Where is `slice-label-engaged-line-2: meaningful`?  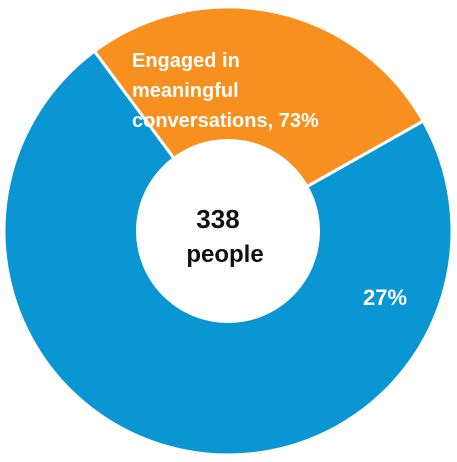
slice-label-engaged-line-2: meaningful is located at coordinates (185, 91).